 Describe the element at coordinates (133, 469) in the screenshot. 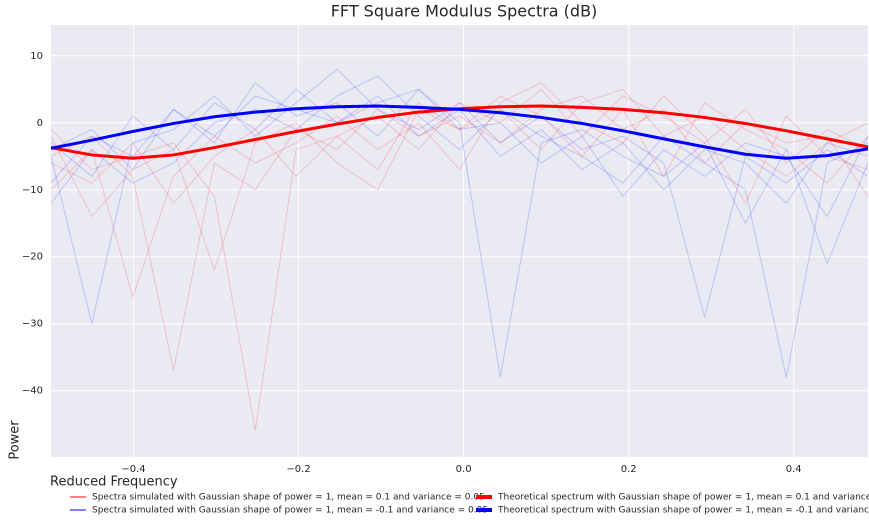

I see `x-tick-label: −0.4` at that location.